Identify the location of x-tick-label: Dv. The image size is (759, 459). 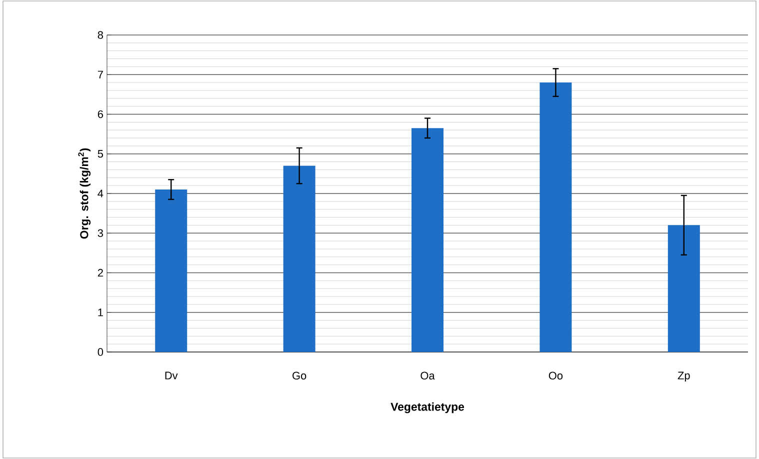
(171, 376).